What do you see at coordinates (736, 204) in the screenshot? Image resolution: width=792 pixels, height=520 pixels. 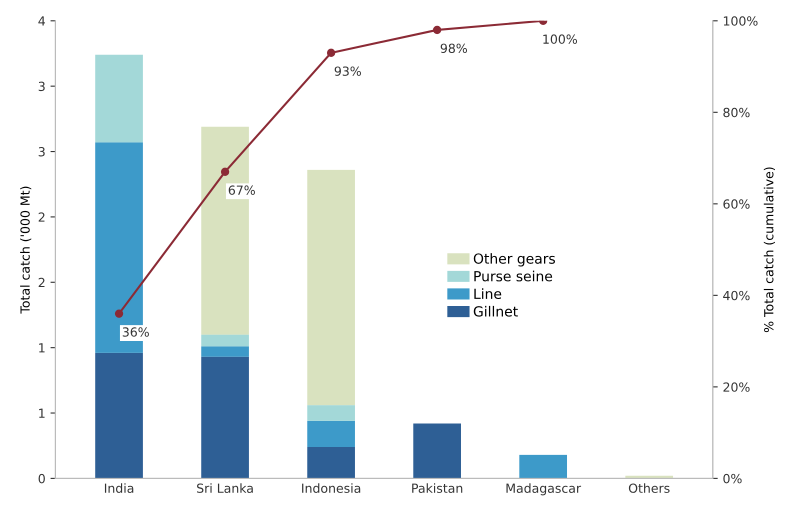 I see `y2-tick-label: 60%` at bounding box center [736, 204].